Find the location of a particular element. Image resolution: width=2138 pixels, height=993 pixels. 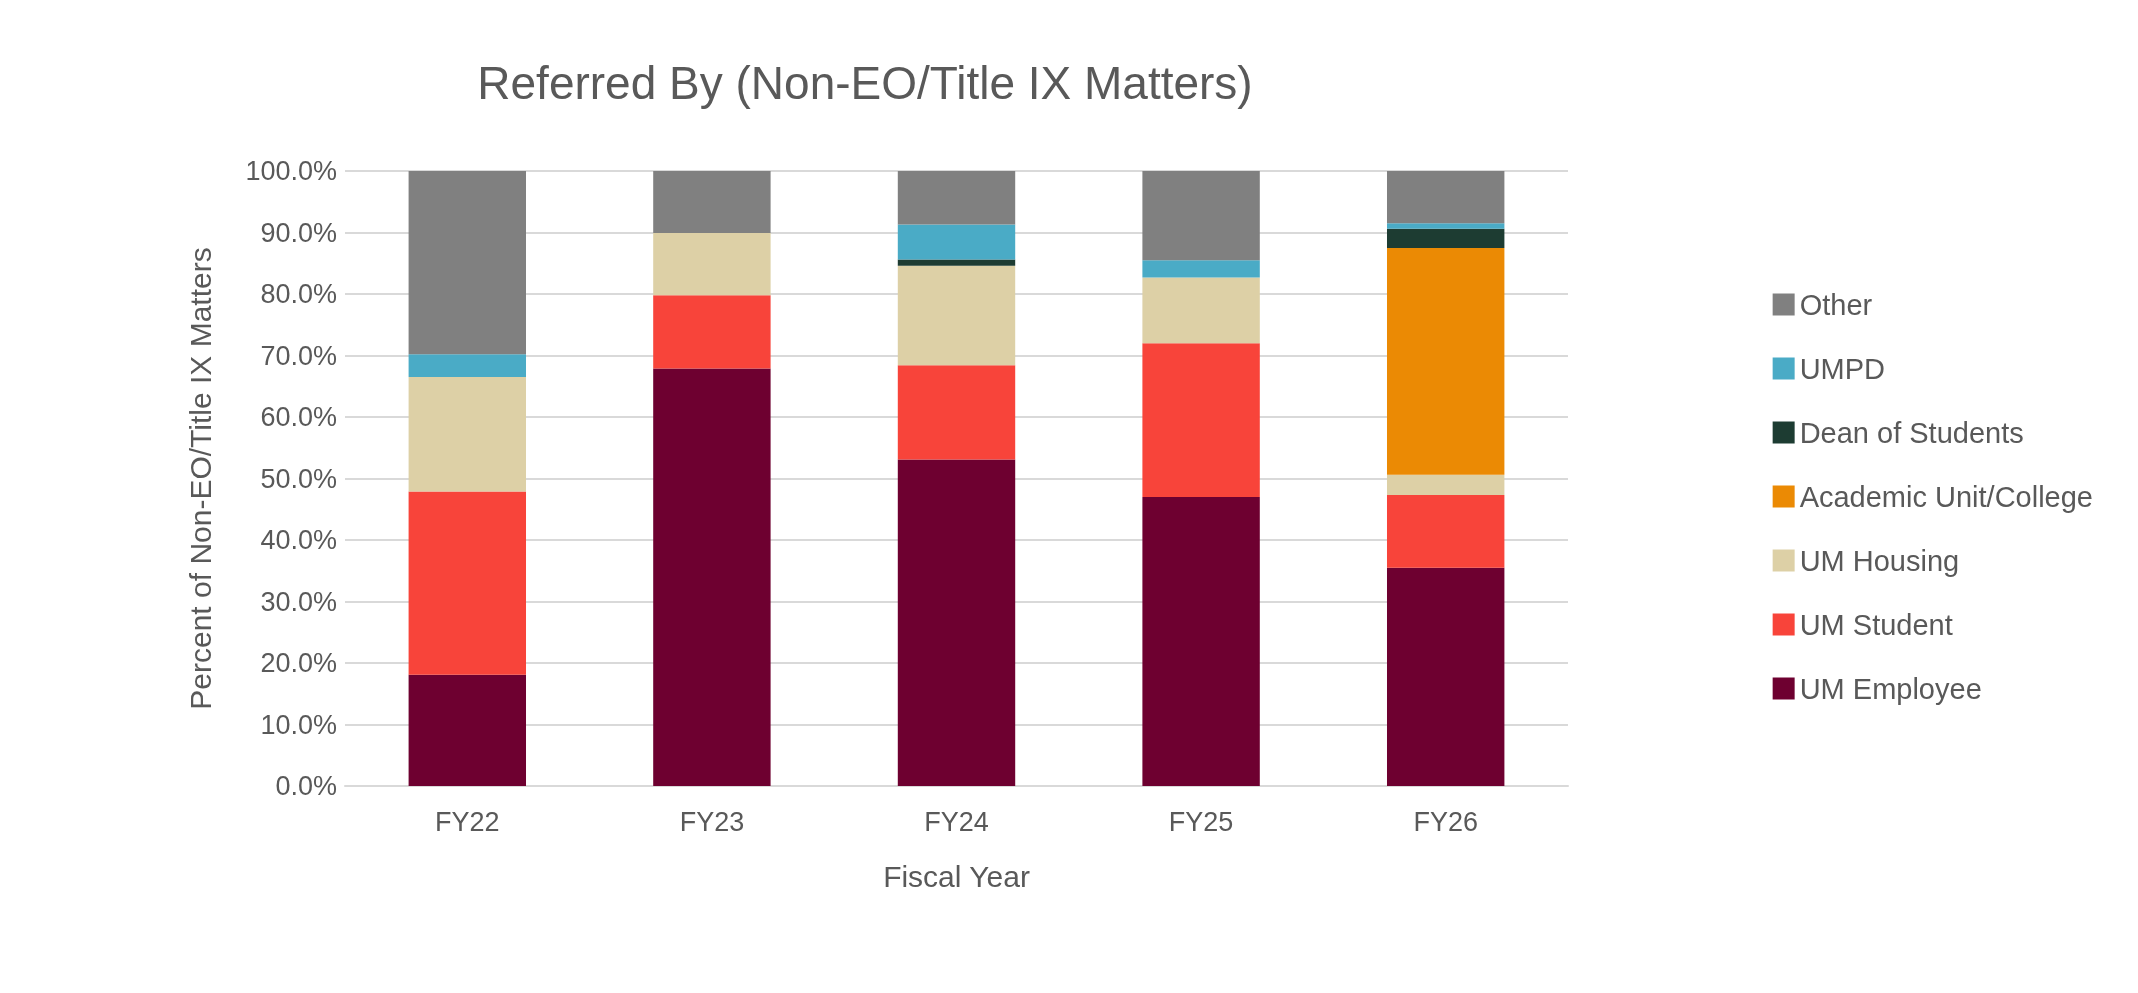

y-axis-title: Percent of Non-EO/Title IX Matters is located at coordinates (200, 478).